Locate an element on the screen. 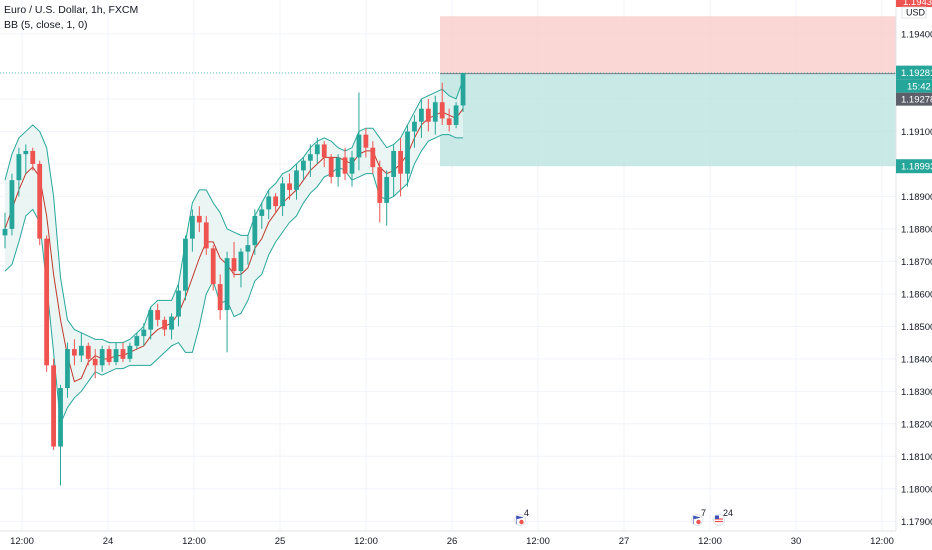  target-badge-bg is located at coordinates (914, 166).